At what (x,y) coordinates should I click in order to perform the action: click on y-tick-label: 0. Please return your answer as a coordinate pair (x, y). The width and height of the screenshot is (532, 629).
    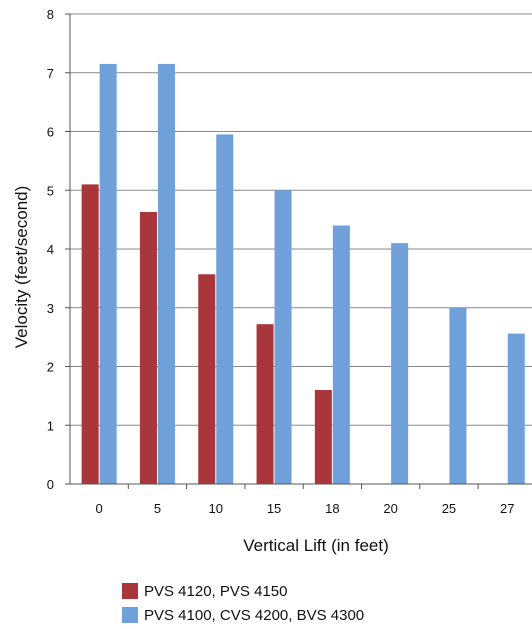
    Looking at the image, I should click on (50, 484).